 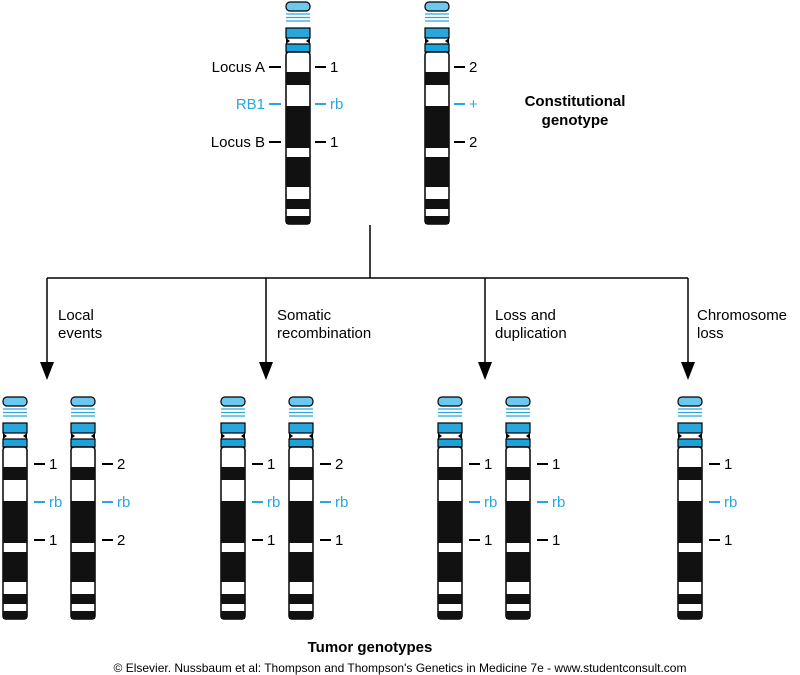 What do you see at coordinates (32, 508) in the screenshot?
I see `tumor-chromosome-1-1: 1 rb 1` at bounding box center [32, 508].